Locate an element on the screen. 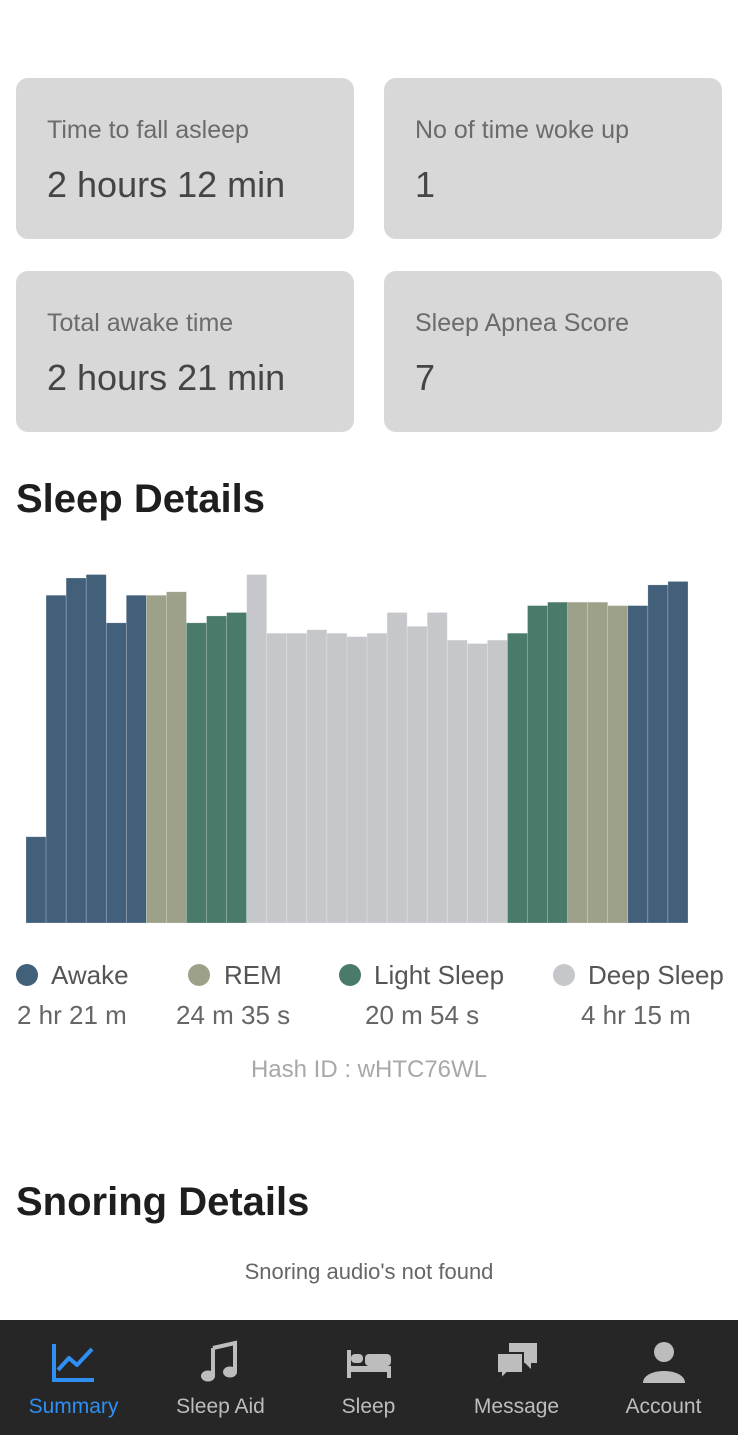  snoring-details-title: Snoring Details is located at coordinates (163, 1202).